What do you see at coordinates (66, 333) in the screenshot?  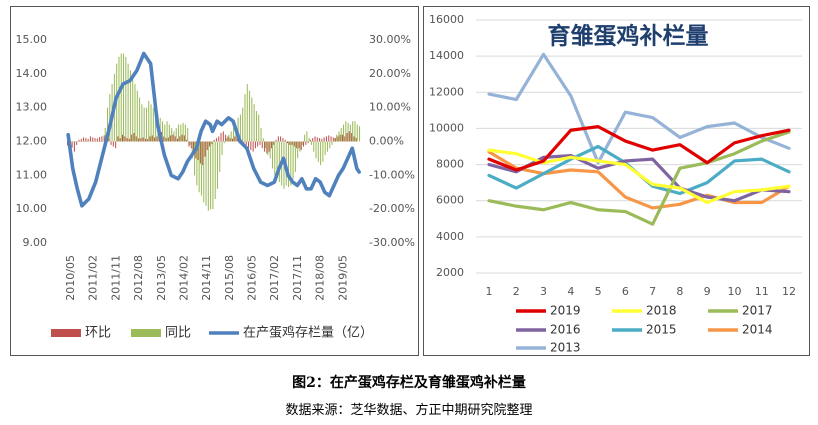 I see `legend-swatch-mom` at bounding box center [66, 333].